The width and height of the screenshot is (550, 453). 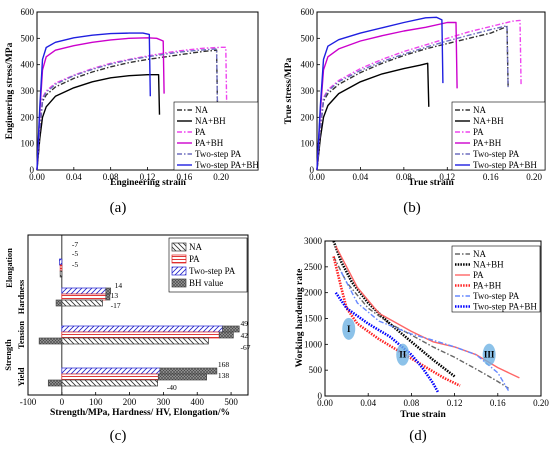 What do you see at coordinates (32, 170) in the screenshot?
I see `y-tick-label: 0` at bounding box center [32, 170].